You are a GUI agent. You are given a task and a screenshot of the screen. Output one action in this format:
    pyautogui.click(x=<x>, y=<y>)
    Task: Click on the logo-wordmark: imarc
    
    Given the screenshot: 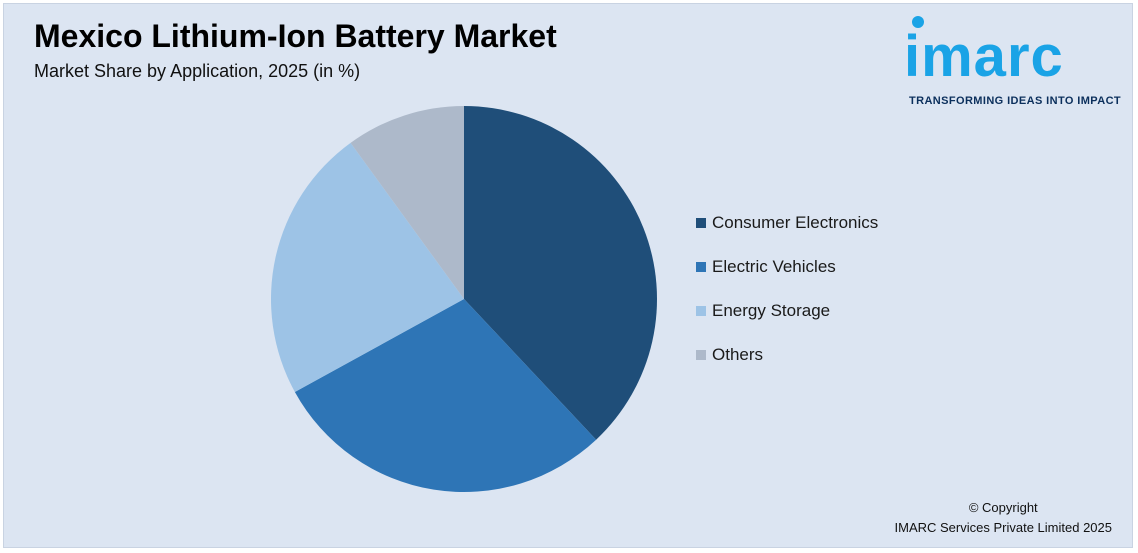 What is the action you would take?
    pyautogui.click(x=984, y=56)
    